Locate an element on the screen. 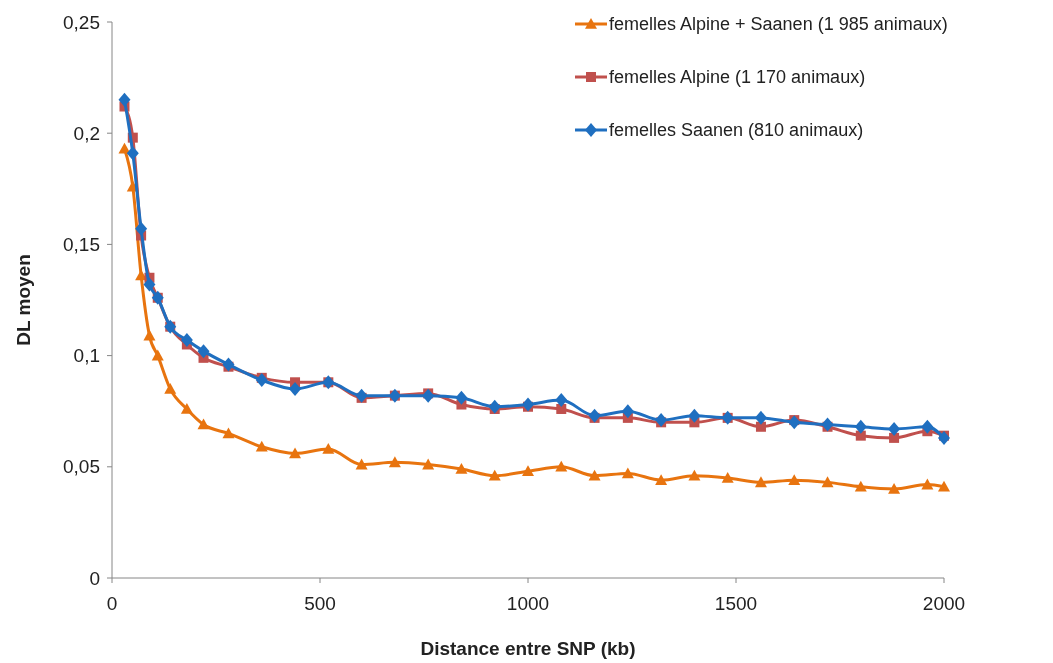 The image size is (1053, 663). x-tick-label: 1500 is located at coordinates (736, 603).